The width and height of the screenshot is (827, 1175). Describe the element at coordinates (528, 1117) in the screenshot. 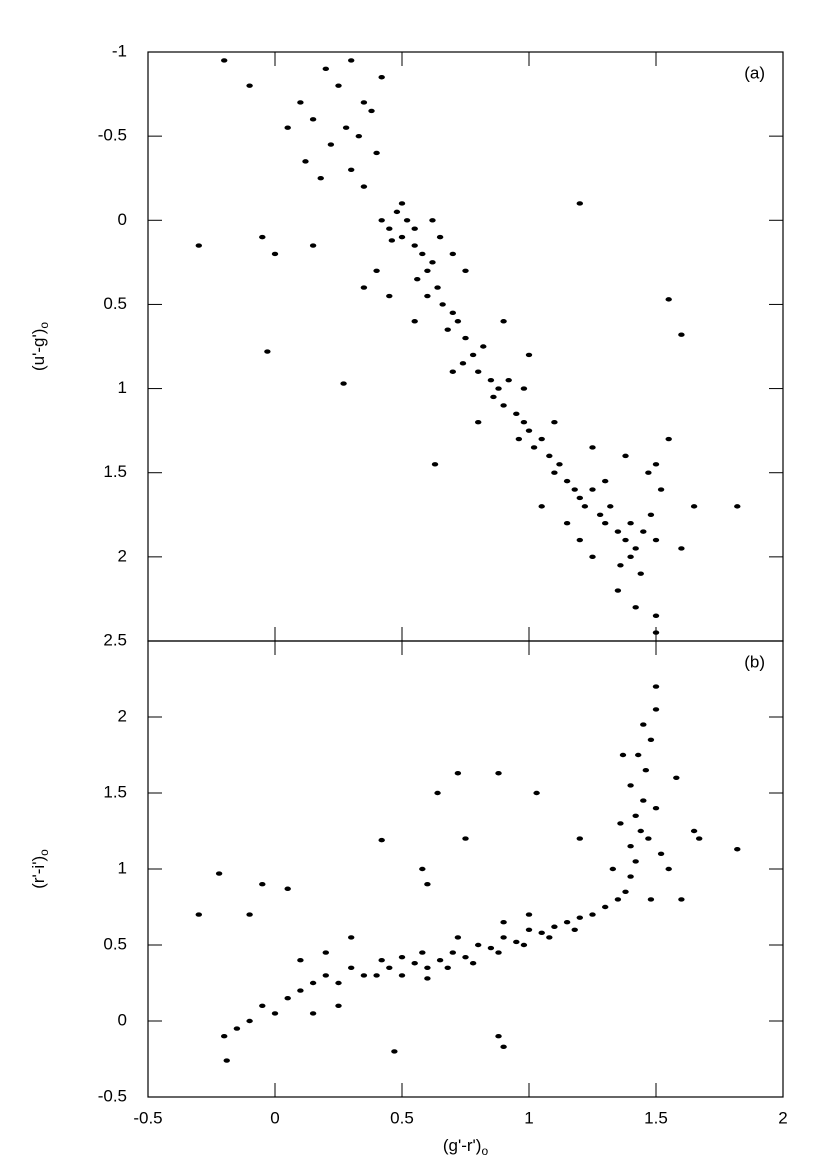

I see `x-tick-label: 1` at that location.